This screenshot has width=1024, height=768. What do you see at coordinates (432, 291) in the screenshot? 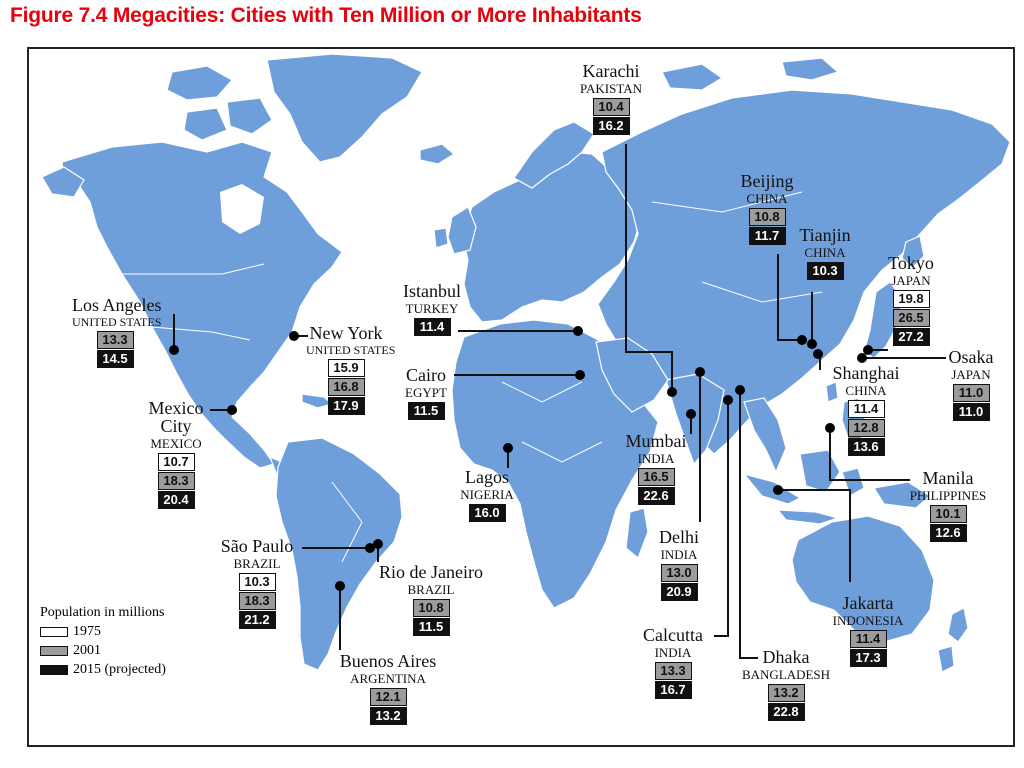
I see `city-name: Istanbul` at bounding box center [432, 291].